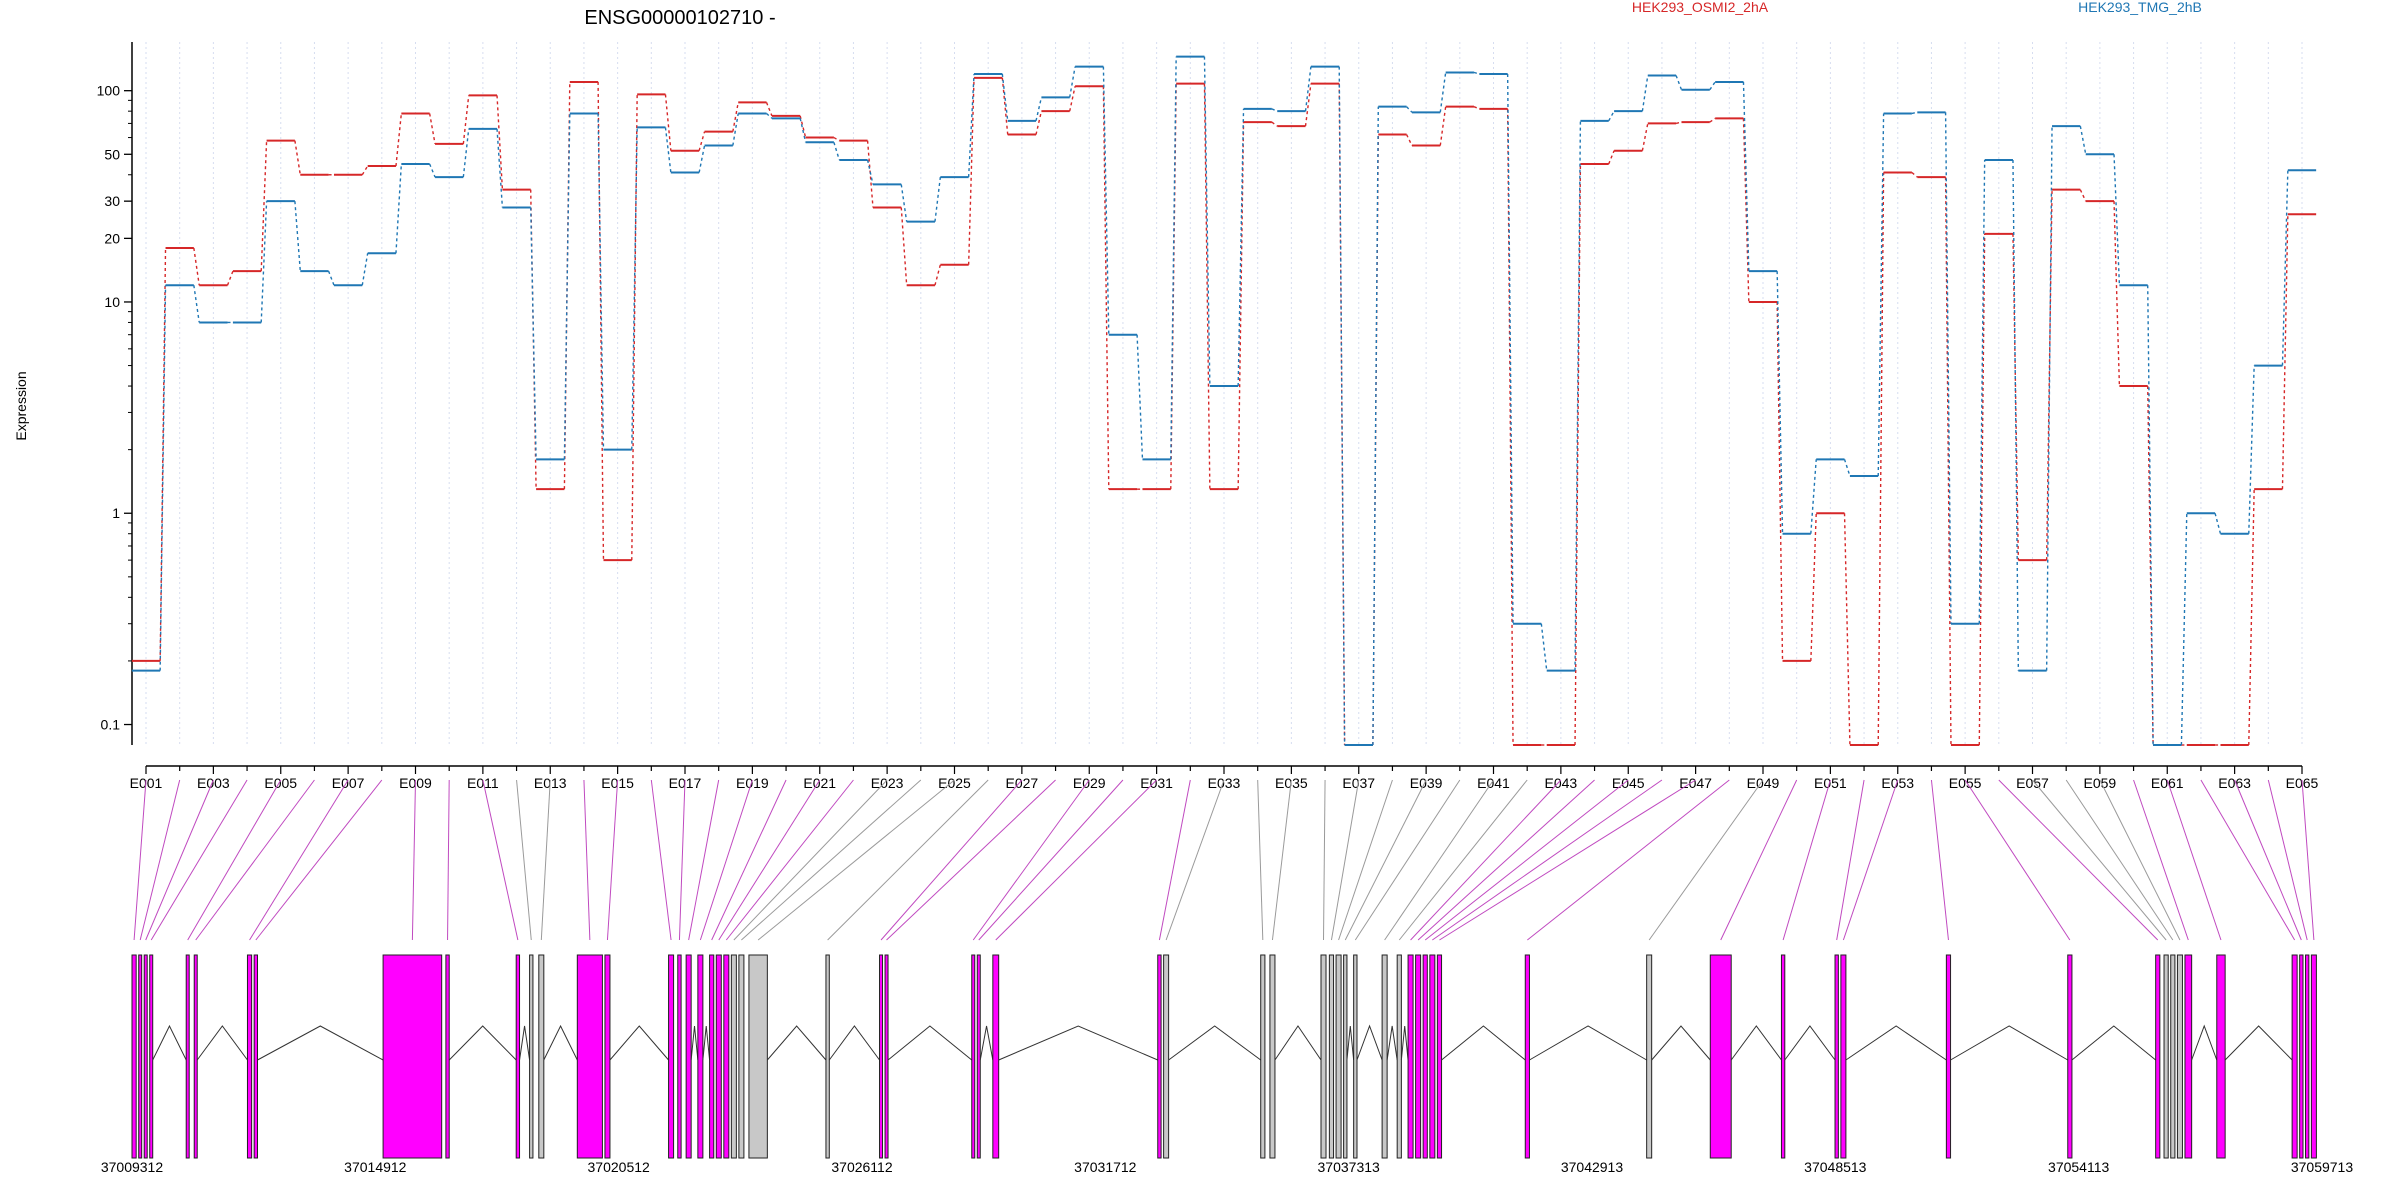 This screenshot has height=1200, width=2400. I want to click on genomic-coordinate-label: 37020512, so click(619, 1167).